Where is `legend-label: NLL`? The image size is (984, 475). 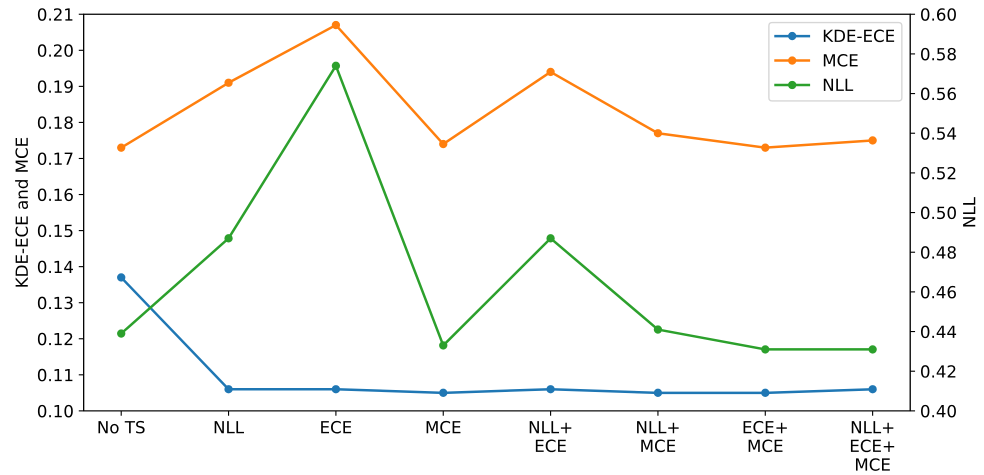 legend-label: NLL is located at coordinates (839, 84).